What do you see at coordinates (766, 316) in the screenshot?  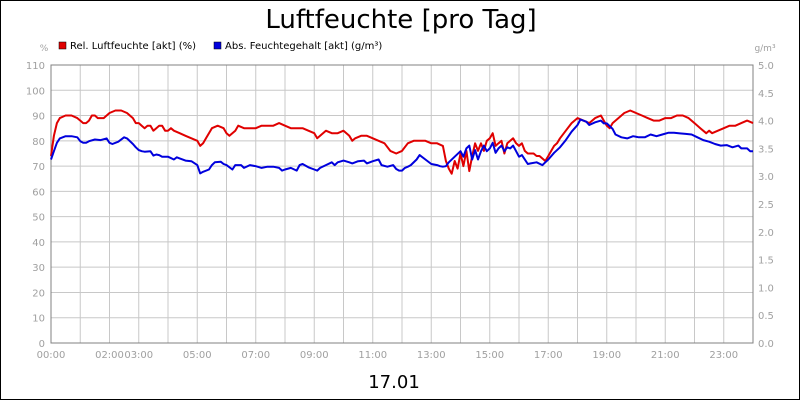 I see `y-right-tick-label: 0.5` at bounding box center [766, 316].